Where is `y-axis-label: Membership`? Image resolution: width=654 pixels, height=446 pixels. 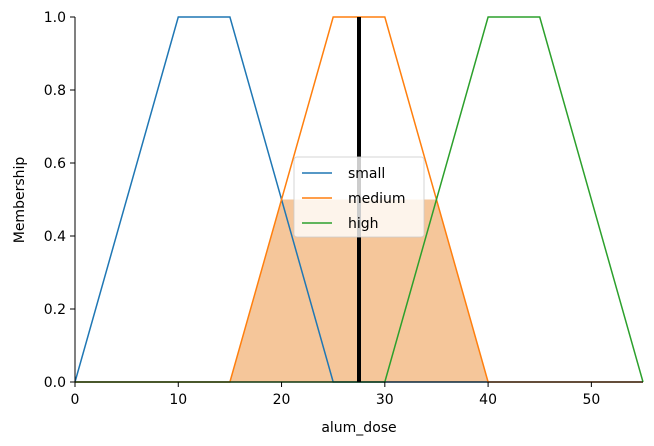 y-axis-label: Membership is located at coordinates (20, 200).